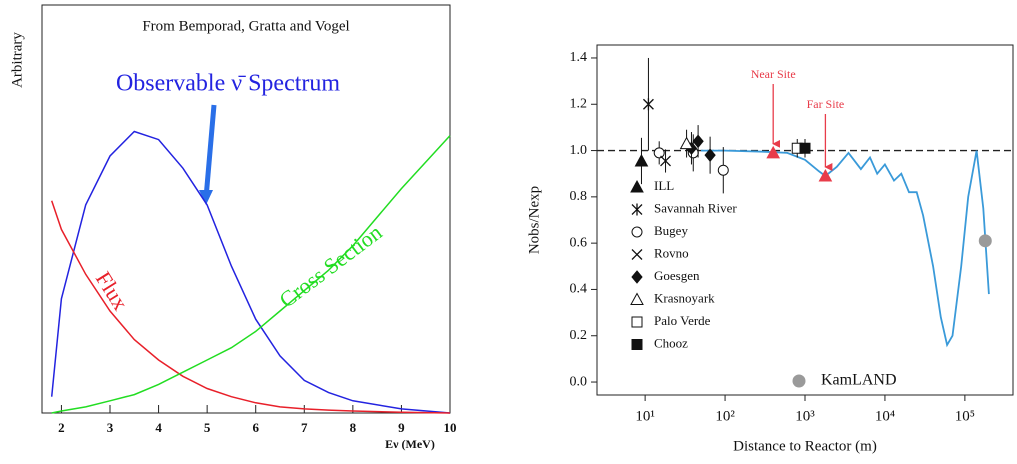  I want to click on x-tick-label: 10¹, so click(645, 416).